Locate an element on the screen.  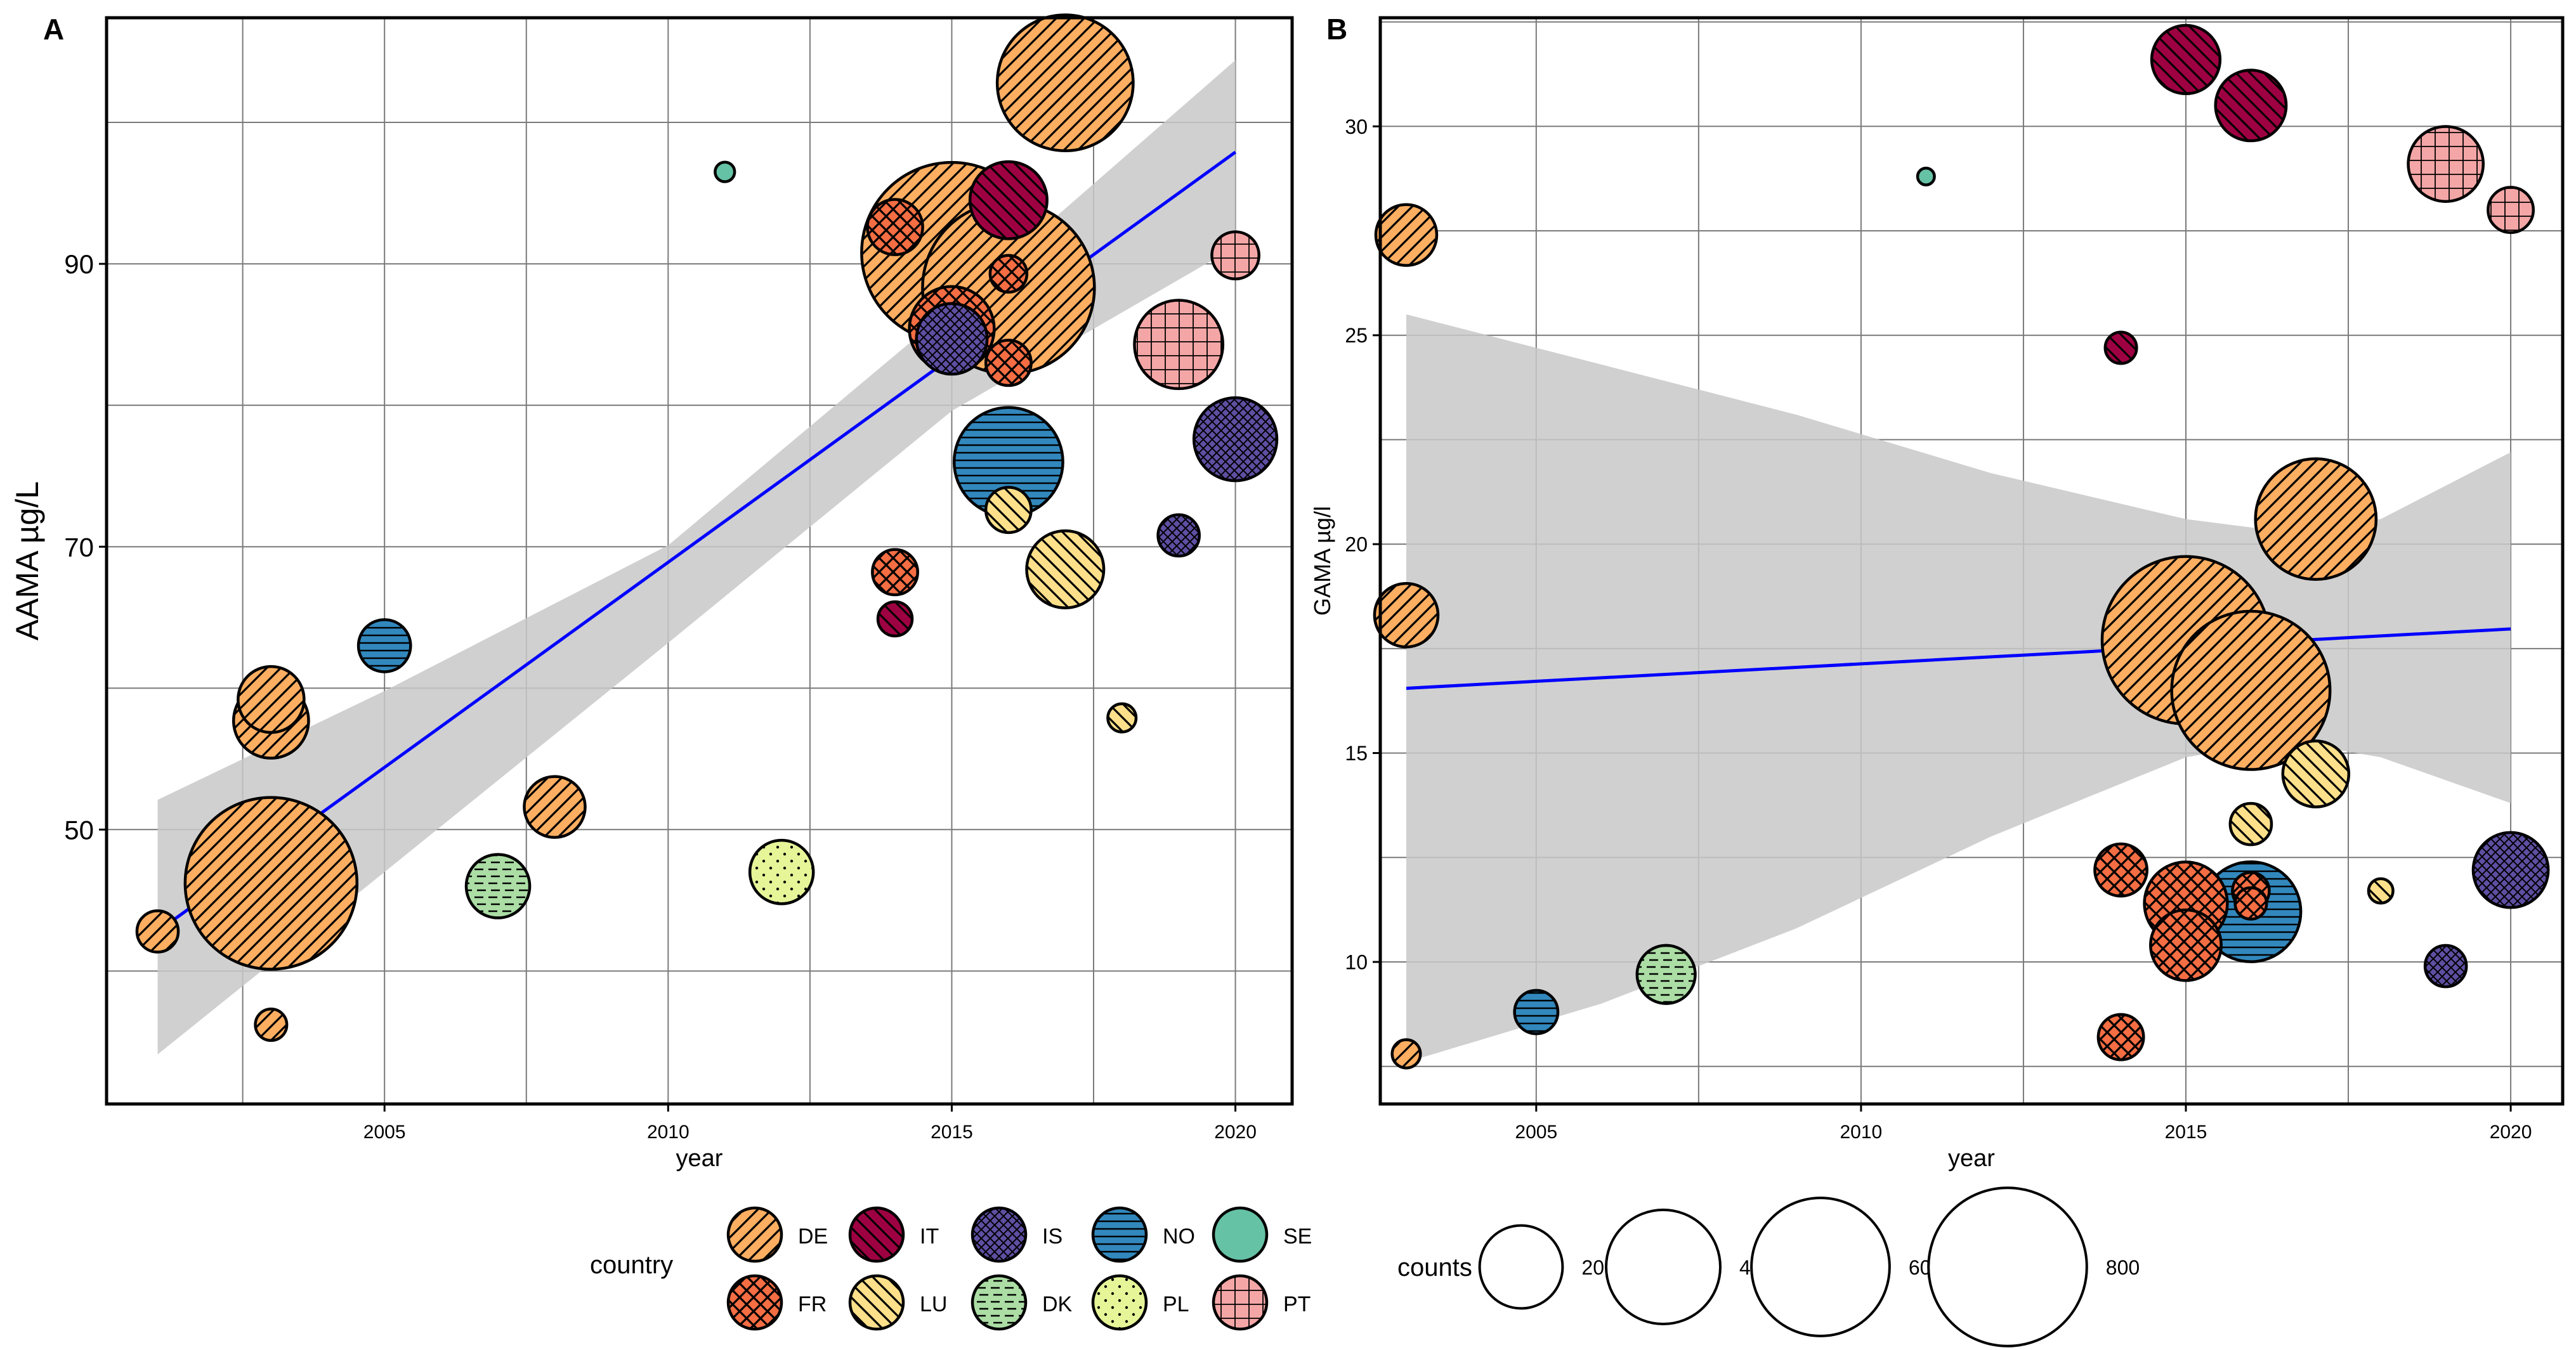
counts-legend-title: counts is located at coordinates (1434, 1268).